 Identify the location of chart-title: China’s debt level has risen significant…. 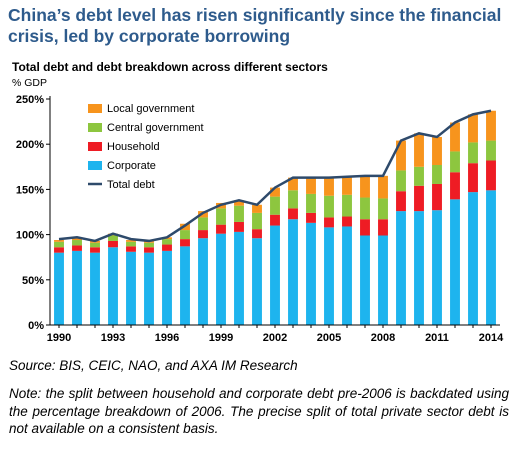
(255, 25).